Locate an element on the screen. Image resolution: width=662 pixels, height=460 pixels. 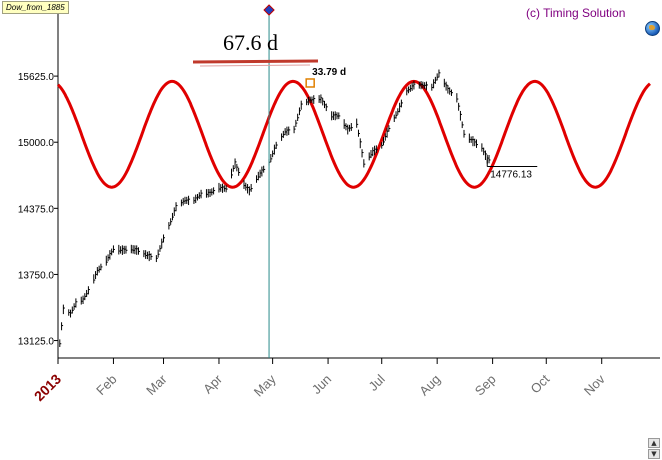
x-tick-label: Aug is located at coordinates (429, 385).